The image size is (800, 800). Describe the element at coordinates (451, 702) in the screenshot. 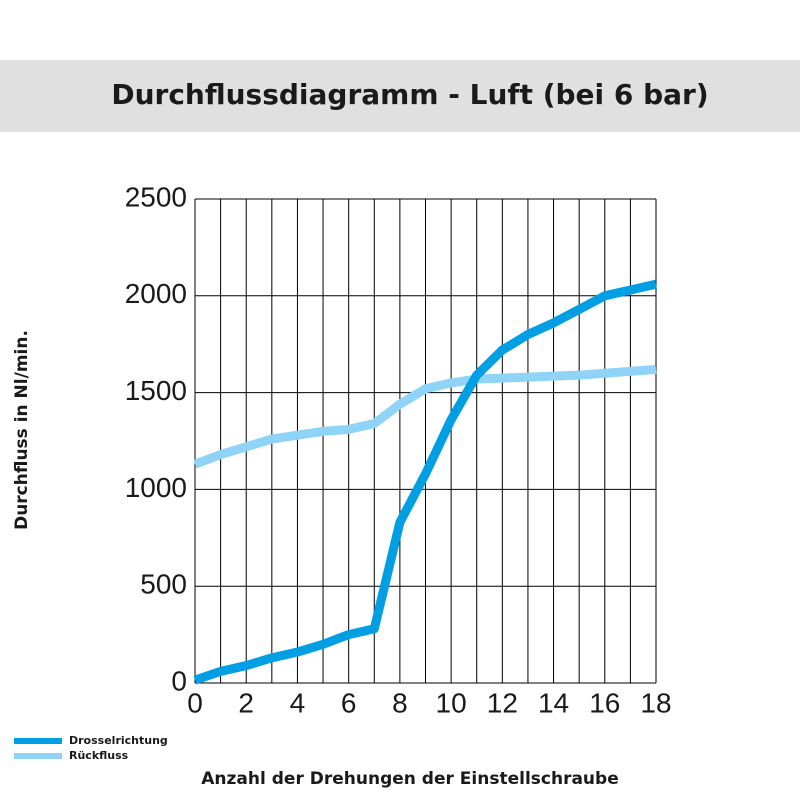

I see `x-tick-label: 10` at that location.